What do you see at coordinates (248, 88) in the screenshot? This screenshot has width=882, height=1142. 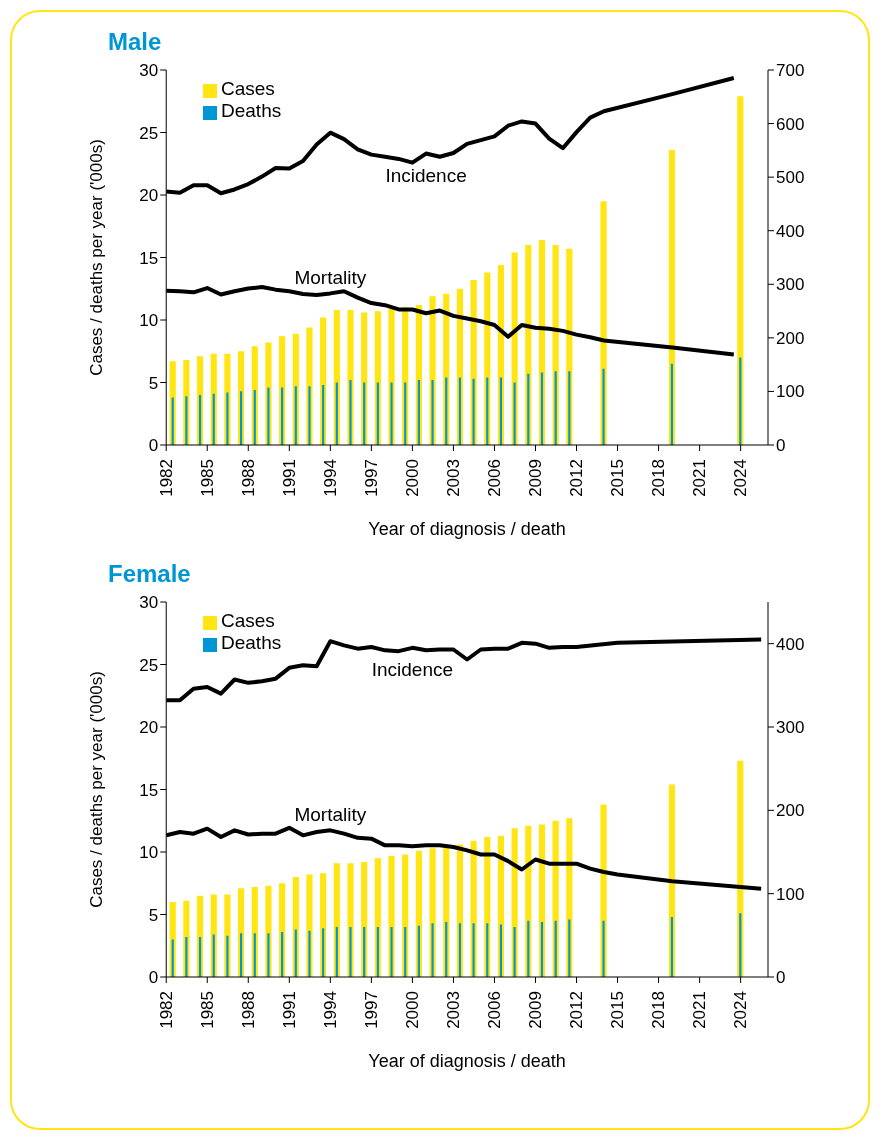 I see `legend-label: Cases` at bounding box center [248, 88].